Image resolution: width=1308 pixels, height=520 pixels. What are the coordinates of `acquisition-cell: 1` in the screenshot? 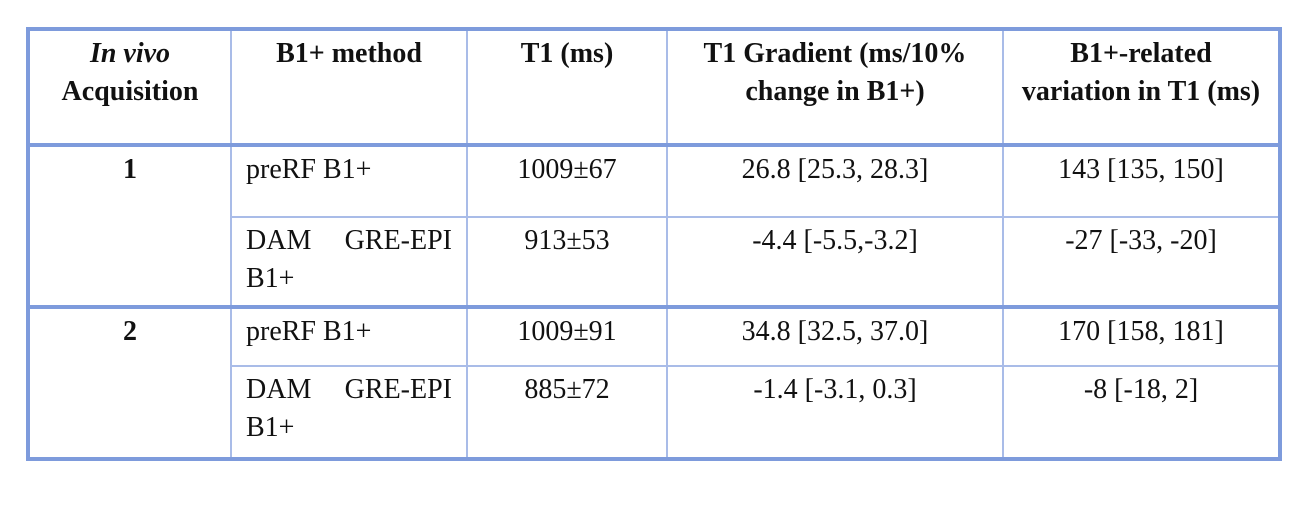 It's located at (129, 225).